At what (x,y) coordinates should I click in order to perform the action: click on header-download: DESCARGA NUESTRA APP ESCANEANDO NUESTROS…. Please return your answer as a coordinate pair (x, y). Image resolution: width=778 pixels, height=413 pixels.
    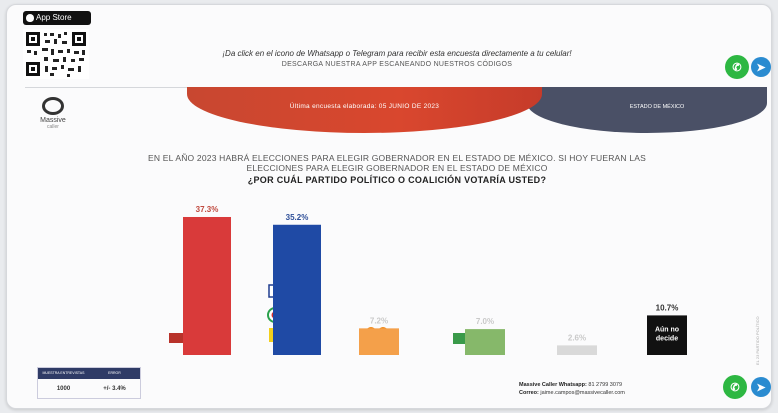
    Looking at the image, I should click on (397, 64).